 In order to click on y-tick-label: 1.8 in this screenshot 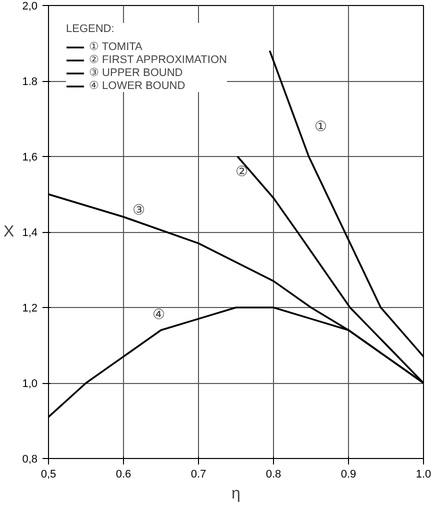, I will do `click(30, 82)`.